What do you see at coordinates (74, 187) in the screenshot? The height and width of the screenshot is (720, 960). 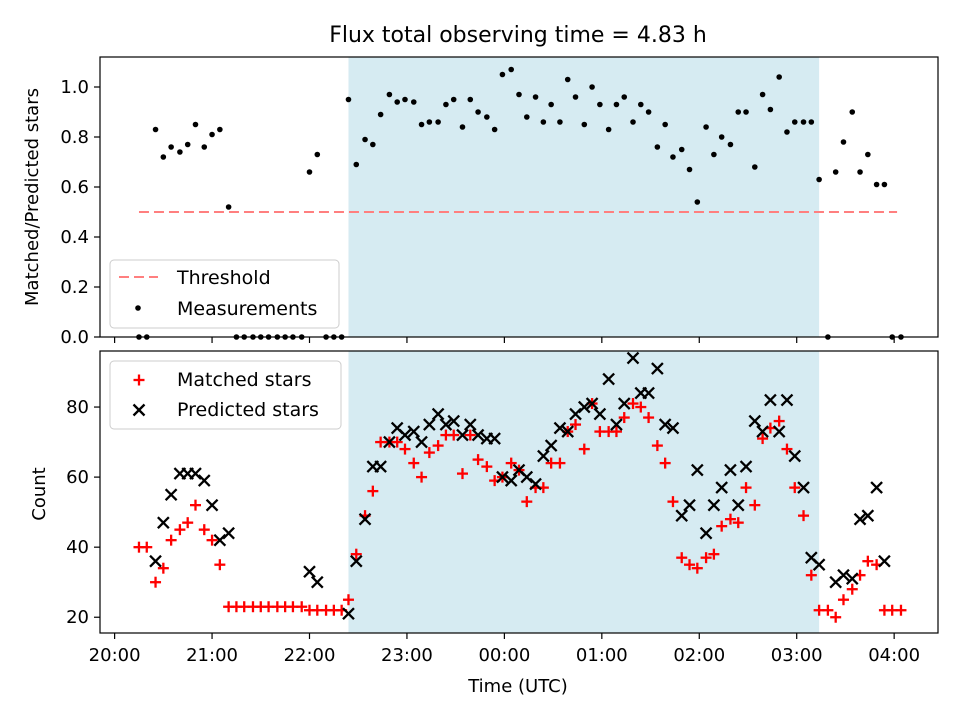 I see `top-y-tick-label: 0.6` at bounding box center [74, 187].